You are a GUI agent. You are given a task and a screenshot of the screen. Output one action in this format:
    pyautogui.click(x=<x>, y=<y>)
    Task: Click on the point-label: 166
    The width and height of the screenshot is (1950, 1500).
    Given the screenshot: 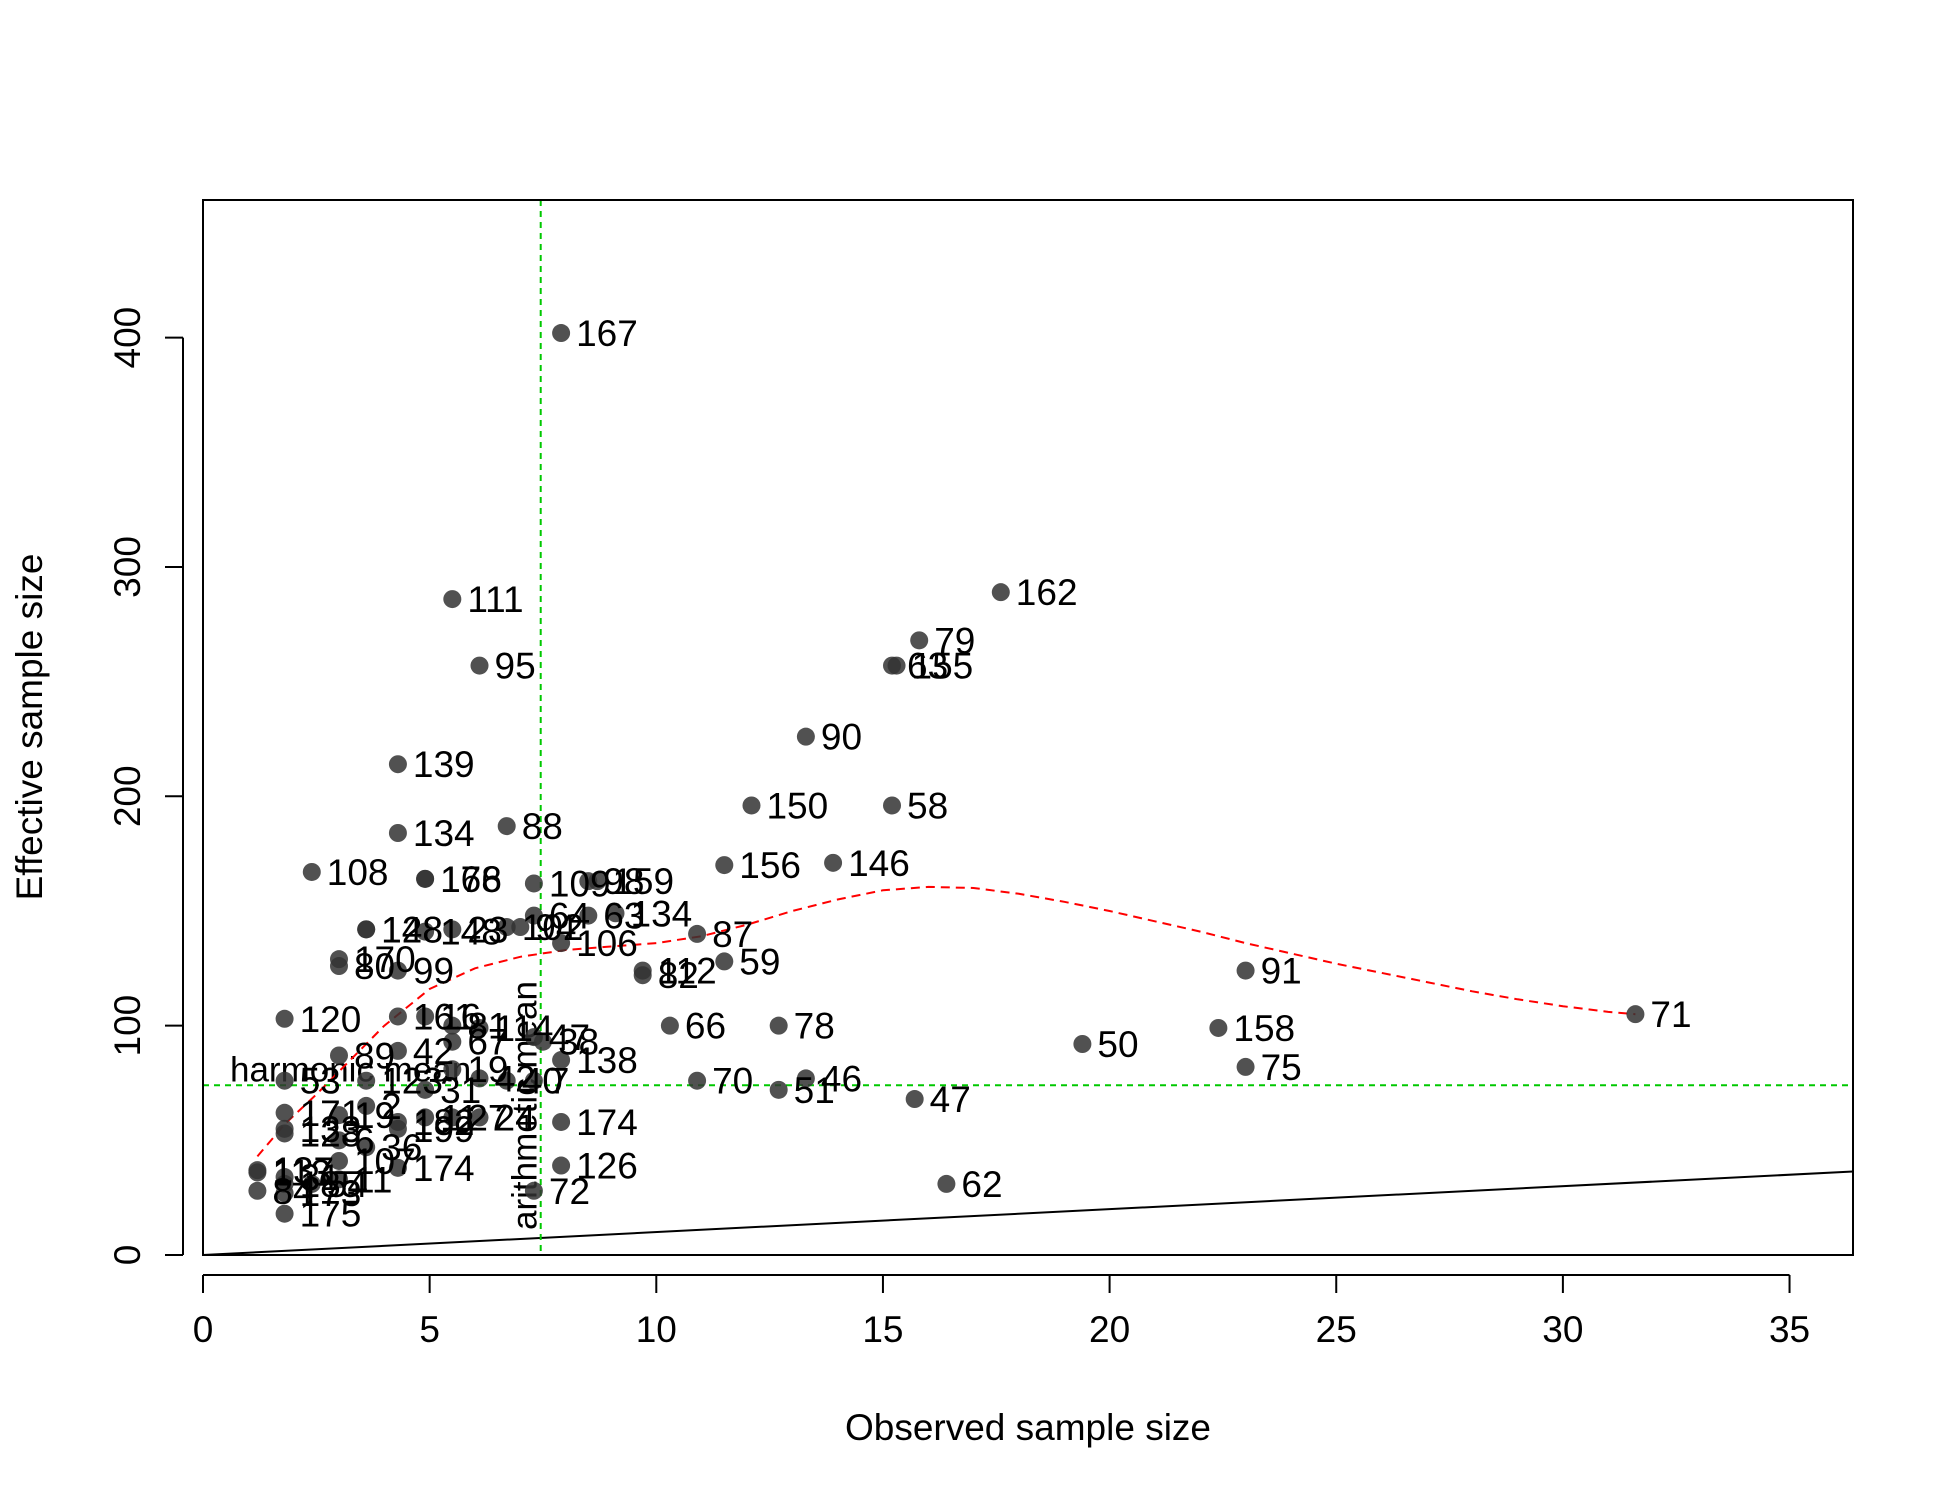 What is the action you would take?
    pyautogui.click(x=471, y=879)
    